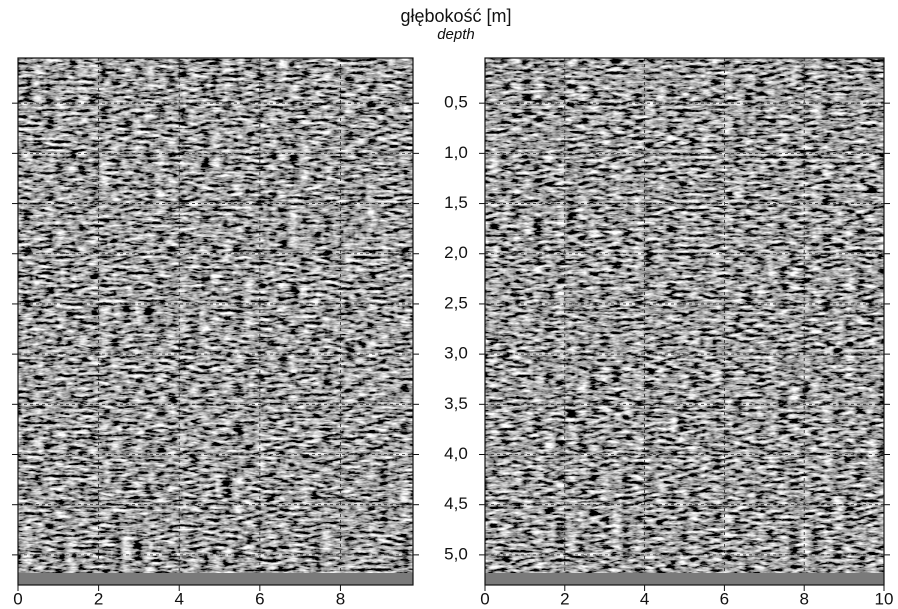 Image resolution: width=898 pixels, height=609 pixels. What do you see at coordinates (456, 553) in the screenshot?
I see `y-tick-label: 5,0` at bounding box center [456, 553].